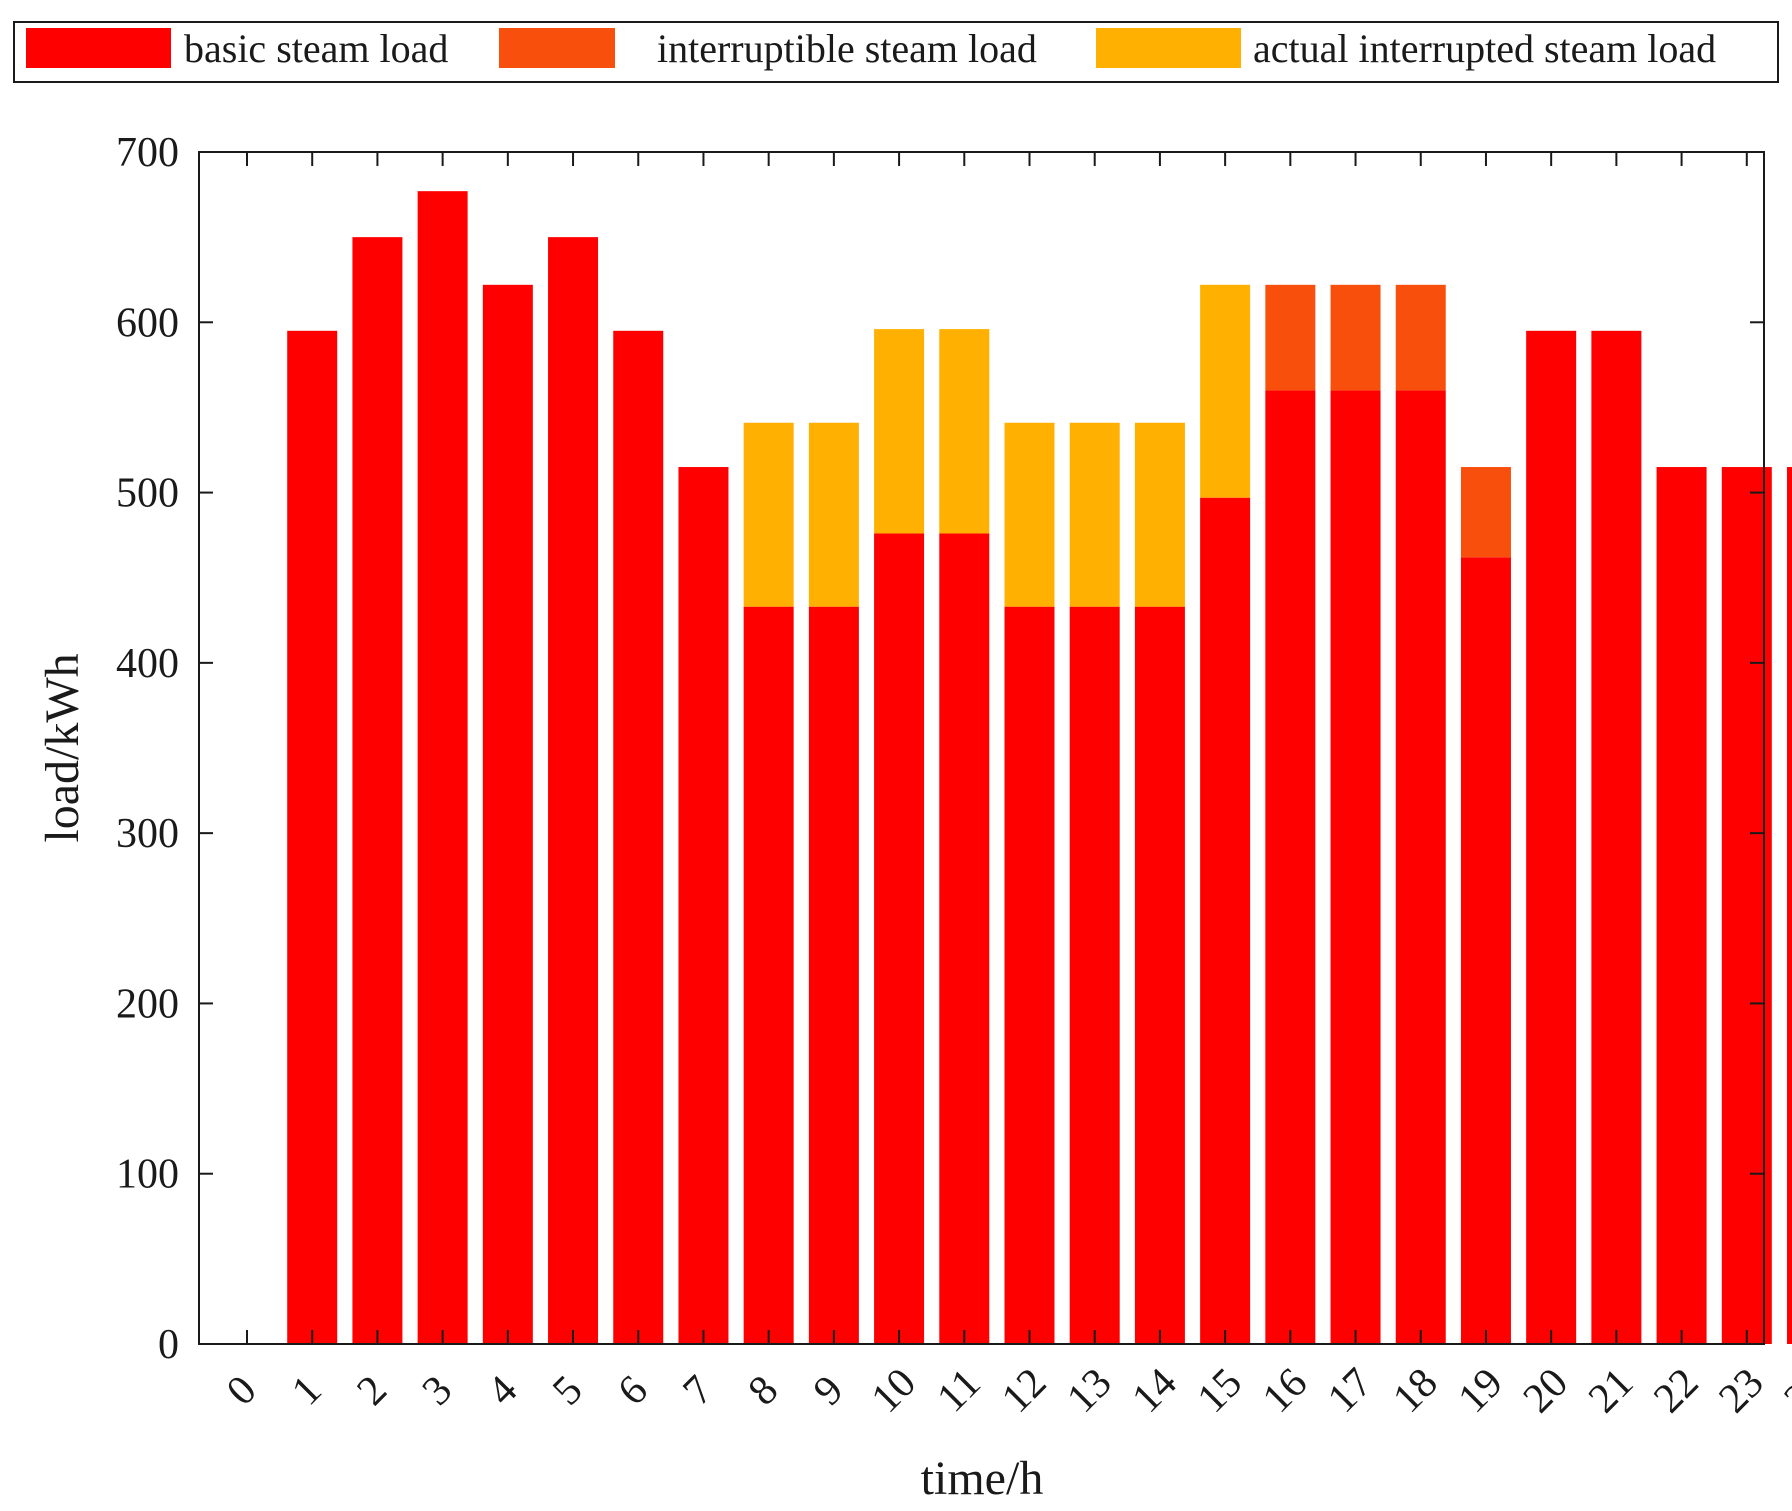 This screenshot has width=1792, height=1511. I want to click on x-tick-label-13: 13, so click(1089, 1391).